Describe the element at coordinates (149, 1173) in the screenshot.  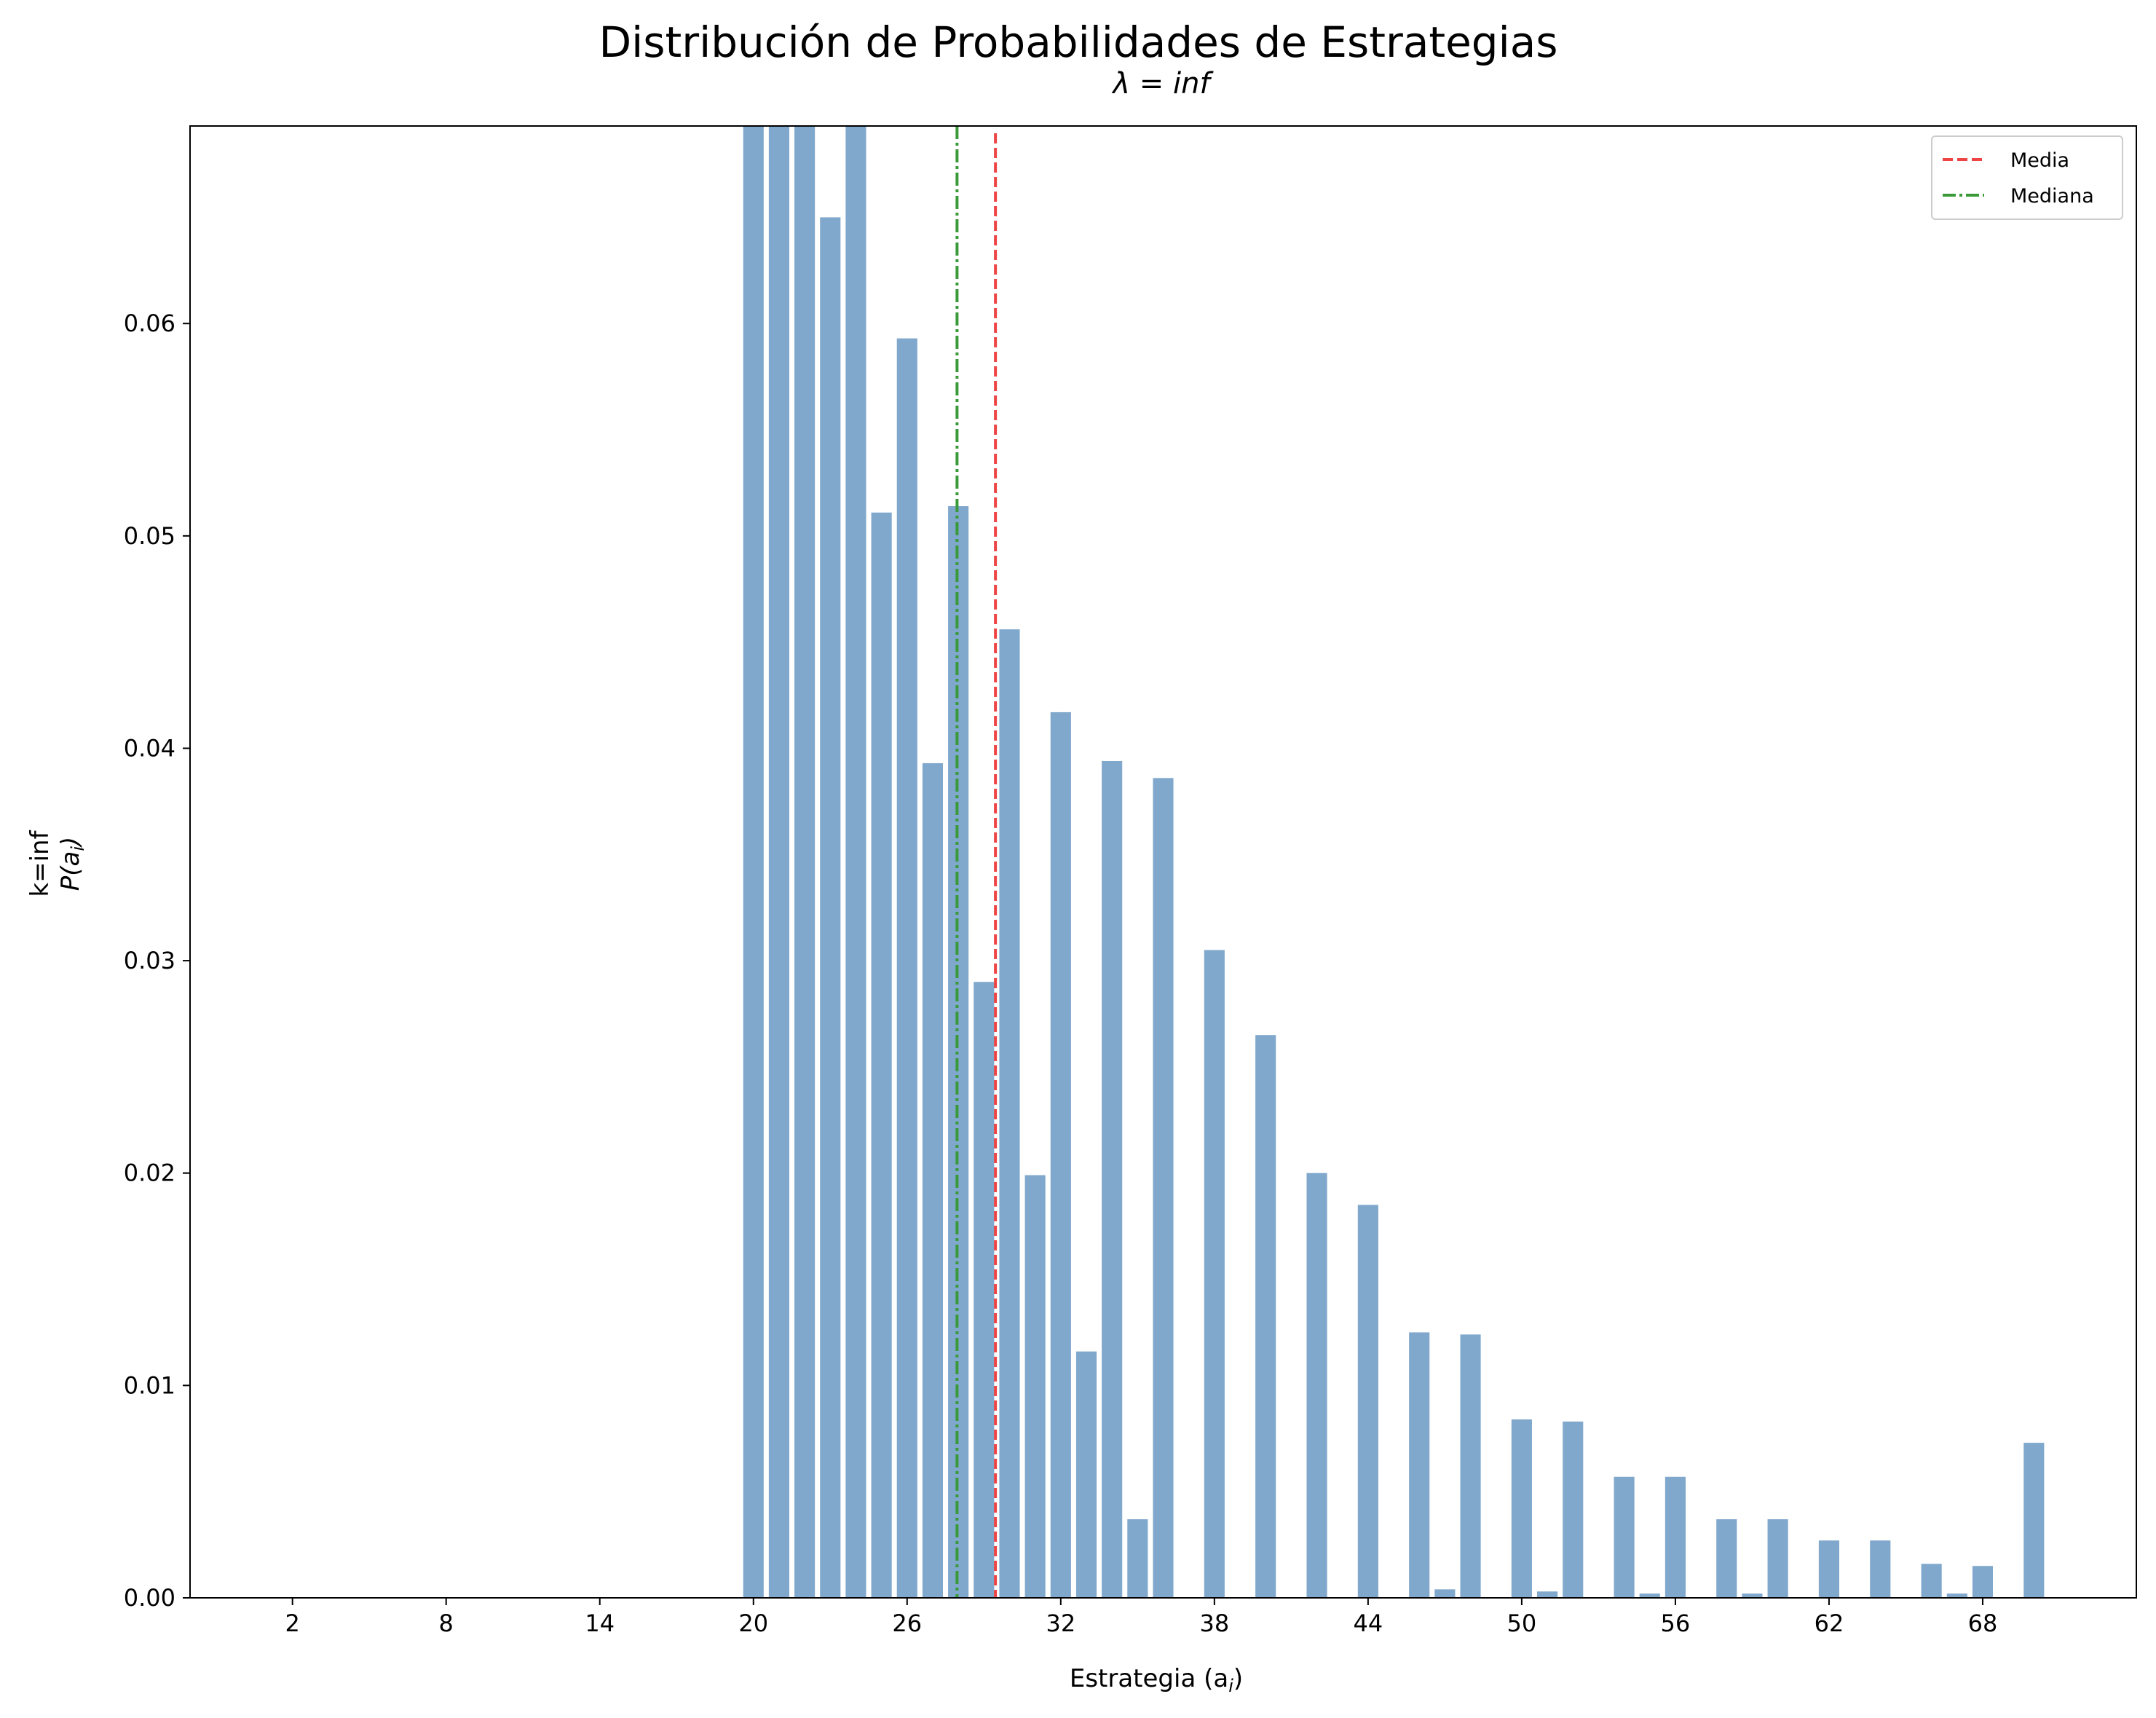
I see `y-tick-label-2: 0.02` at that location.